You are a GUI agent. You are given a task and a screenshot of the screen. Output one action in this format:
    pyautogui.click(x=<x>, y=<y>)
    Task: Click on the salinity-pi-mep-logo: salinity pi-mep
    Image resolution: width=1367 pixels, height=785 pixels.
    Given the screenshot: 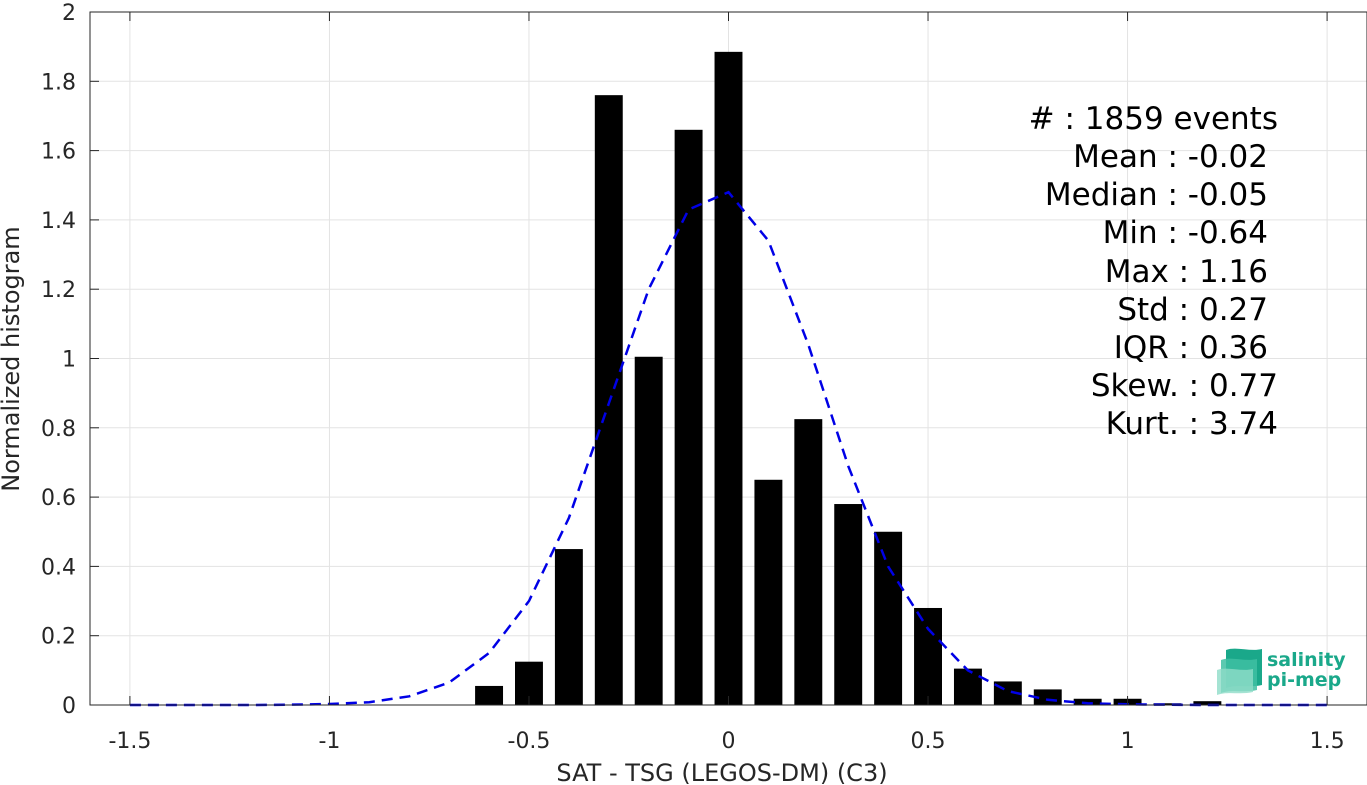 What is the action you would take?
    pyautogui.click(x=1281, y=671)
    